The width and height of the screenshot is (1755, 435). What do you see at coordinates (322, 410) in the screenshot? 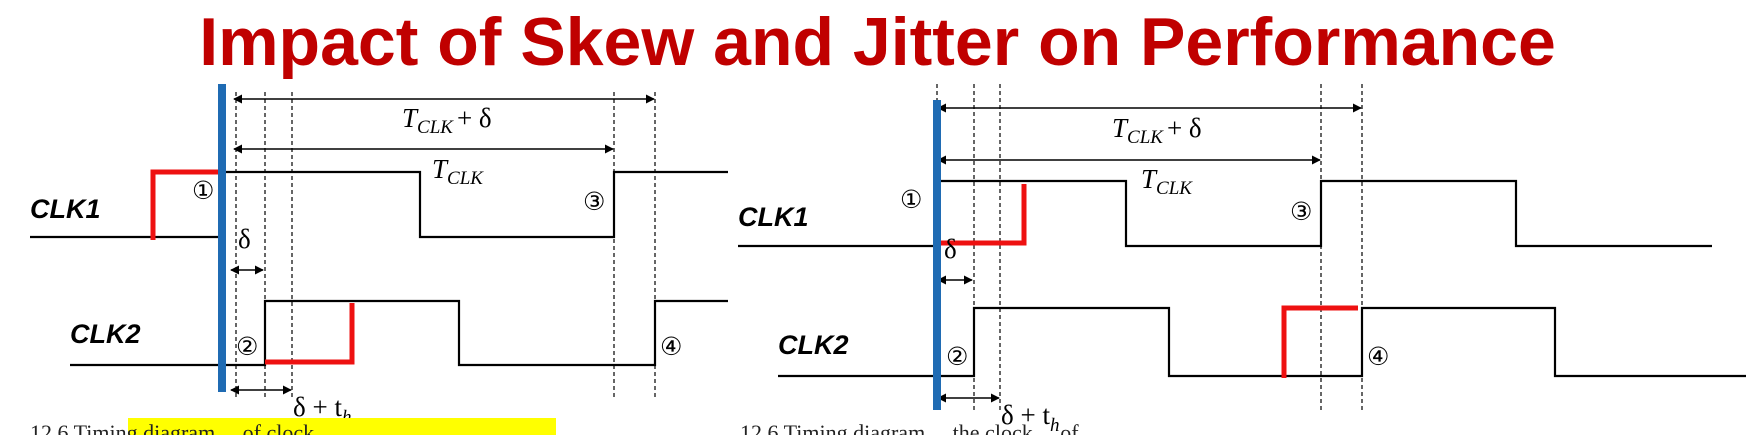
I see `left-delta-th-label: δ + th` at bounding box center [322, 410].